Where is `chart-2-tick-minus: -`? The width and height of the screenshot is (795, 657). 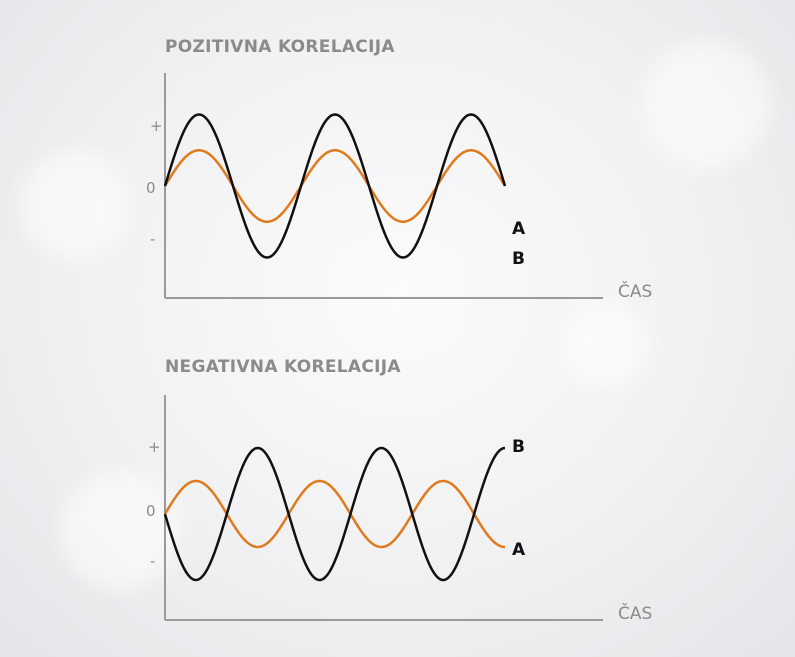
chart-2-tick-minus: - is located at coordinates (152, 561).